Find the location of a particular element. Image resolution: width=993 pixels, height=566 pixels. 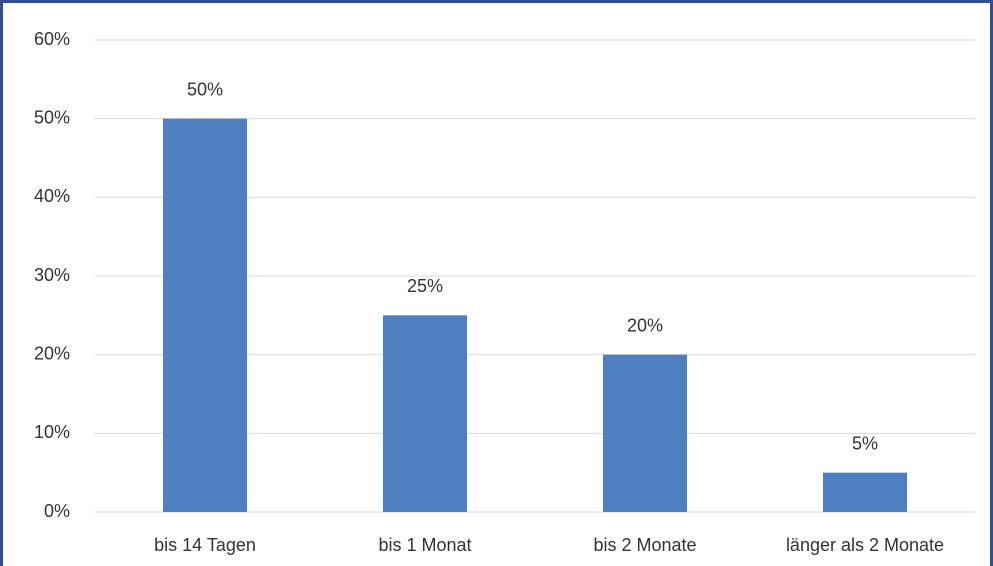

data-label: 20% is located at coordinates (645, 325).